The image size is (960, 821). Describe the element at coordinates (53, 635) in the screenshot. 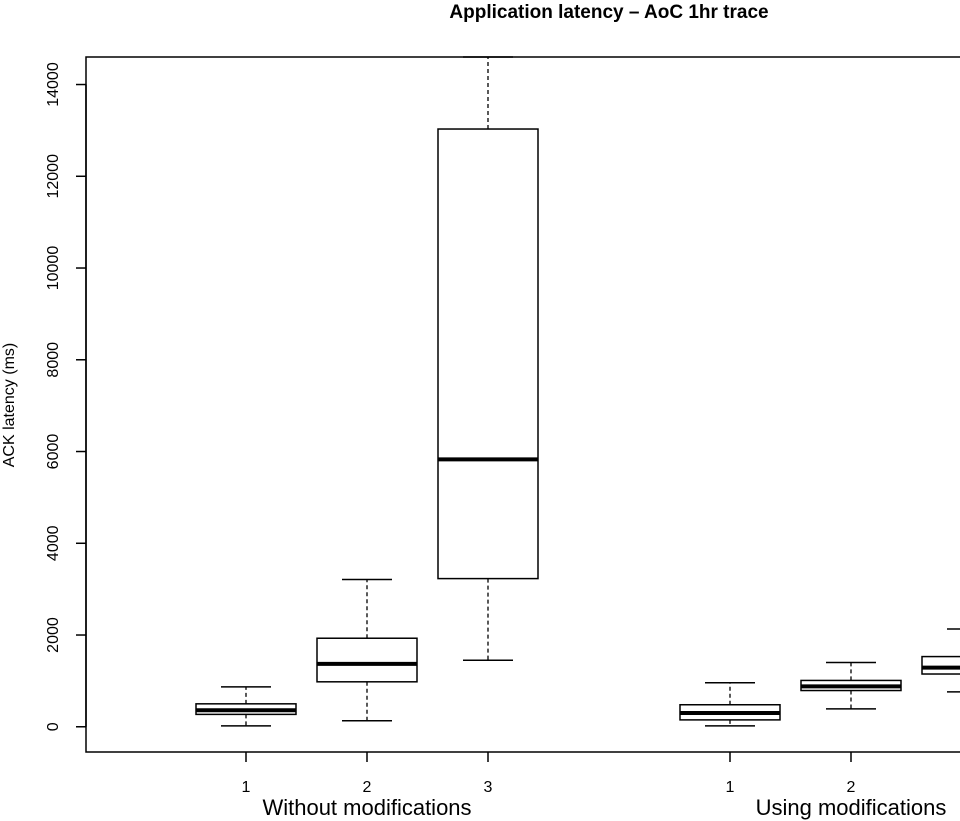

I see `y-tick-label: 2000` at that location.